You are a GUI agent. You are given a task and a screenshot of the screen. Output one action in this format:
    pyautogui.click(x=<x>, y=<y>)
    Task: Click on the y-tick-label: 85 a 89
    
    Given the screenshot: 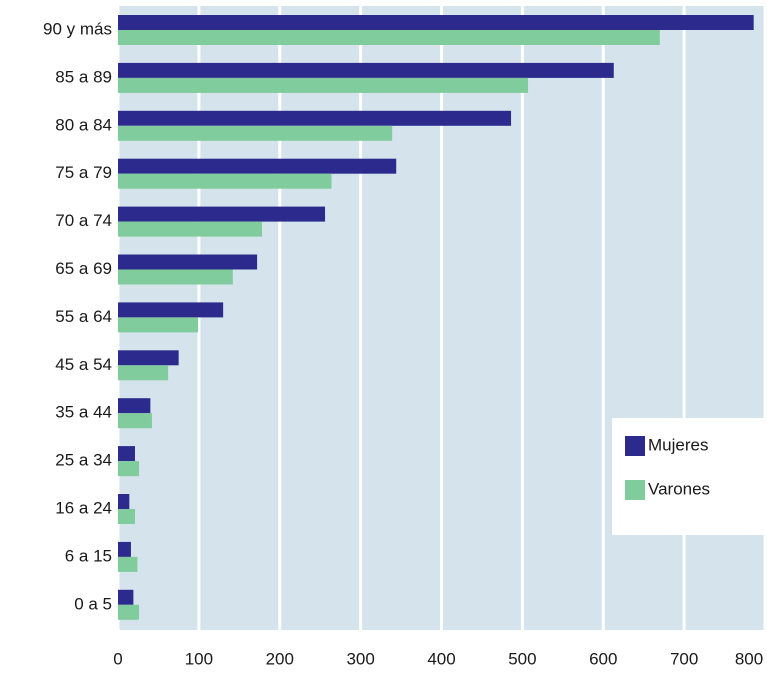 What is the action you would take?
    pyautogui.click(x=83, y=76)
    